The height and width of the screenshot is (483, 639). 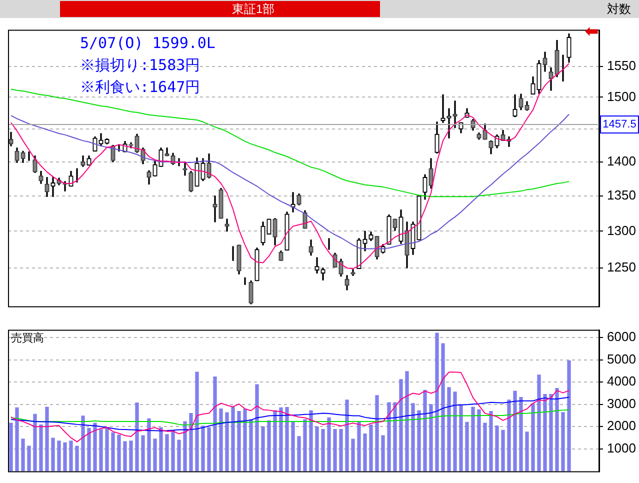 What do you see at coordinates (621, 336) in the screenshot?
I see `y-tick-label: 6000` at bounding box center [621, 336].